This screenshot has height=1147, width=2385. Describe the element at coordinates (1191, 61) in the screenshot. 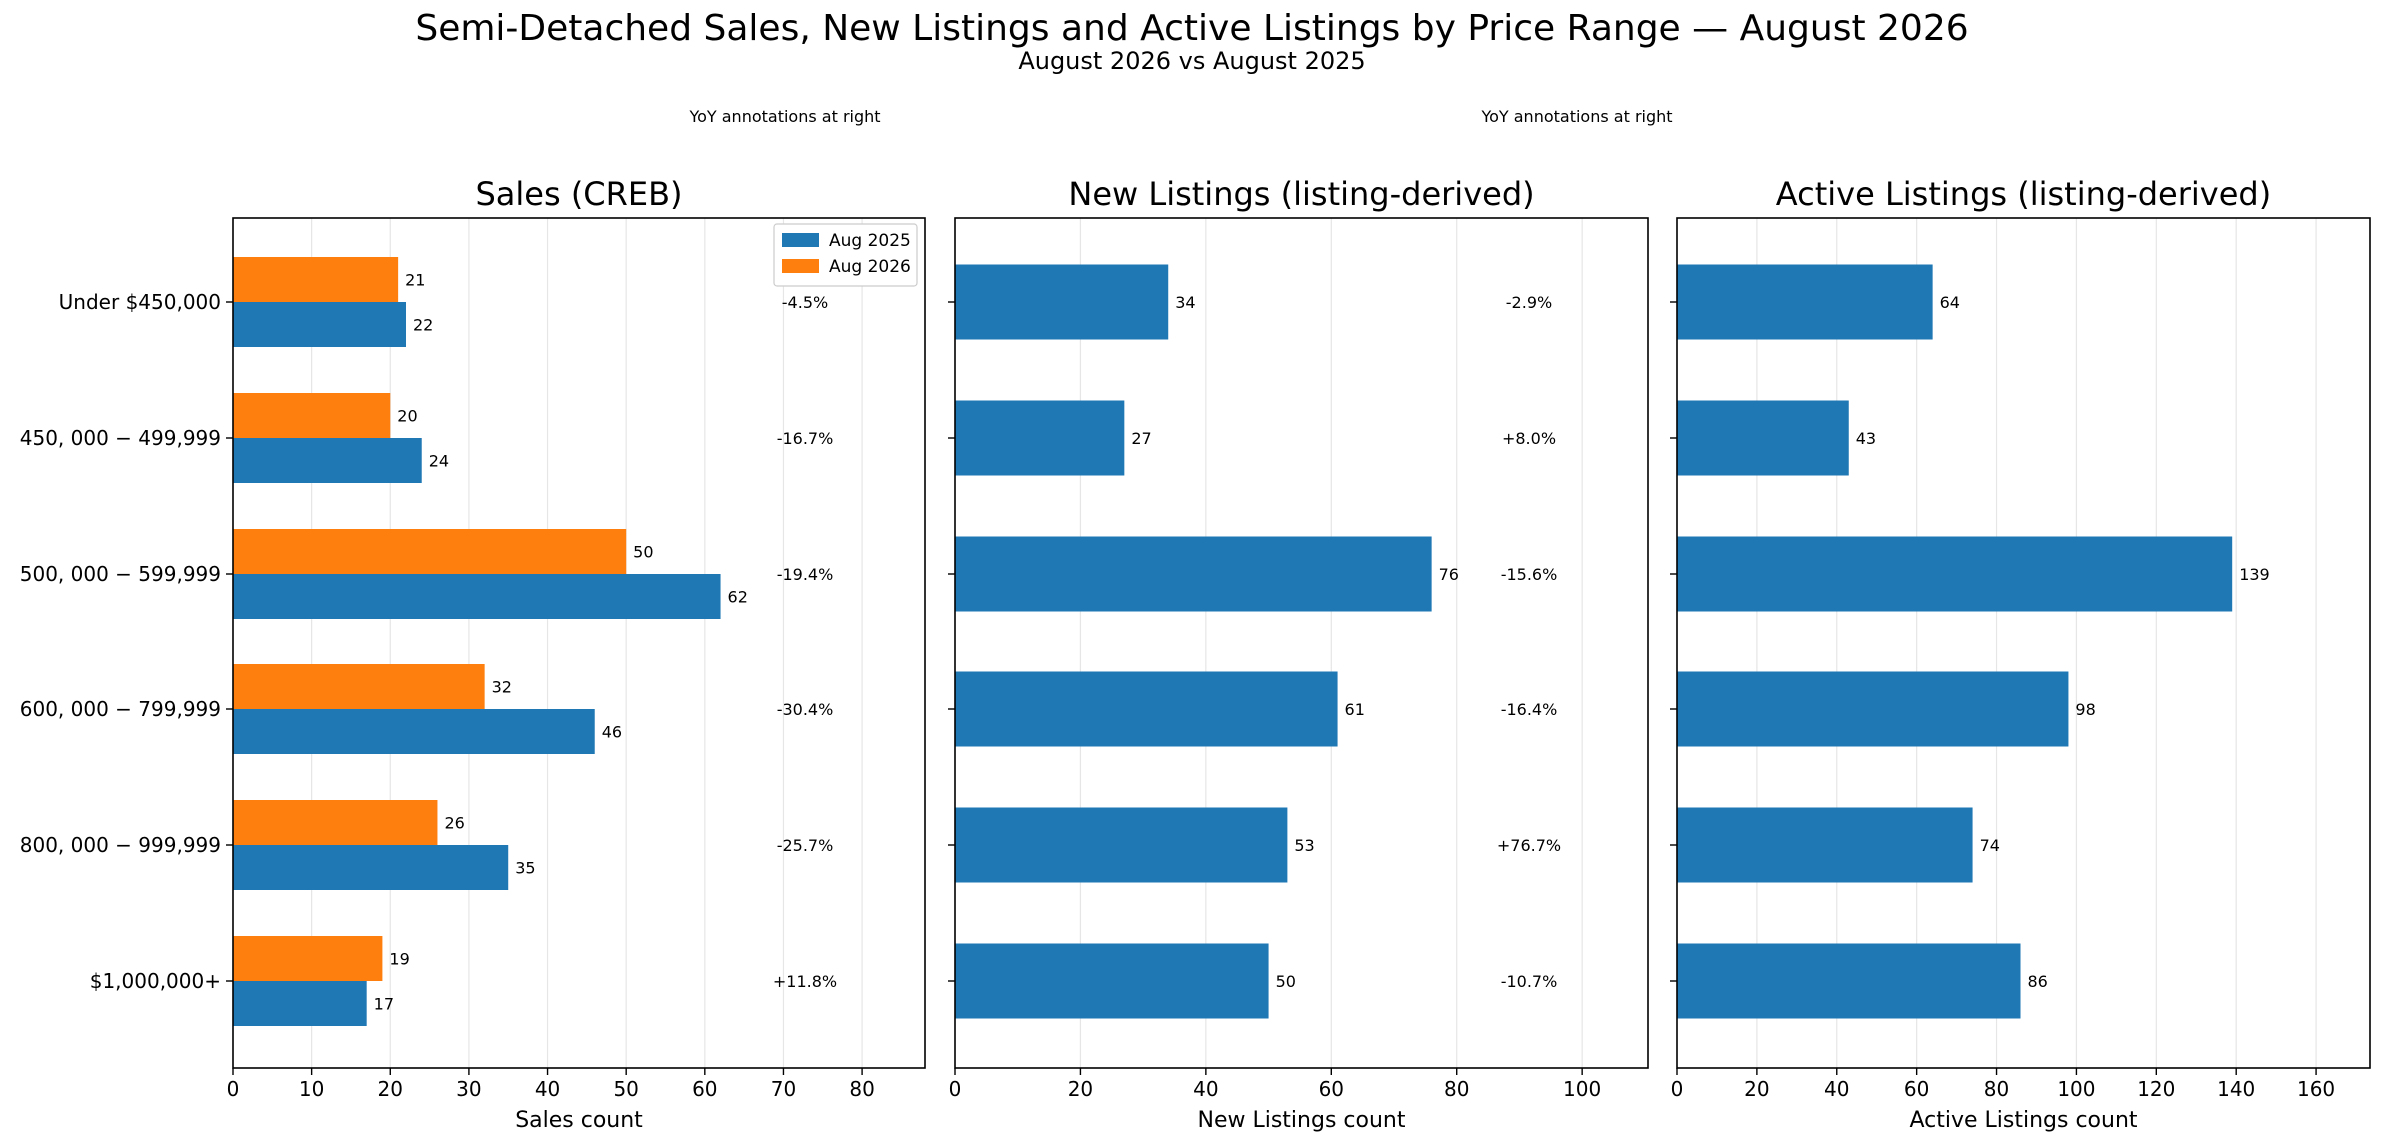

I see `figure-subtitle: August 2026 vs August 2025` at that location.